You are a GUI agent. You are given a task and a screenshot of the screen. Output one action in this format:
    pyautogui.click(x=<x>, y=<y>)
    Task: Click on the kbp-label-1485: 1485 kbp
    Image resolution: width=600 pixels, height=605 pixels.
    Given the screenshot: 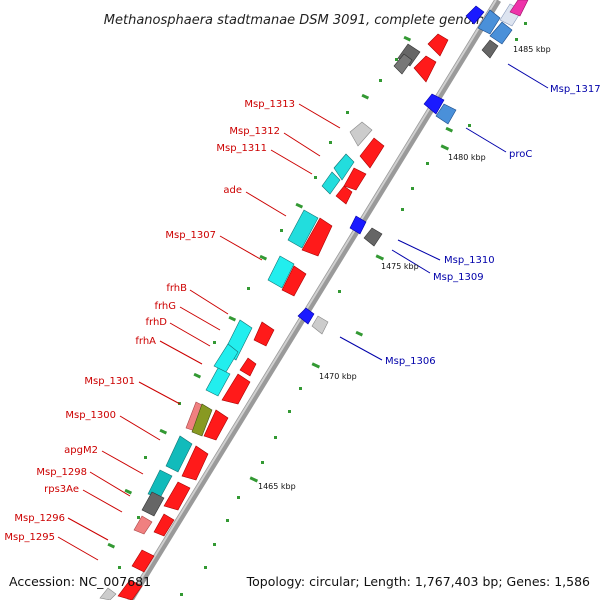 What is the action you would take?
    pyautogui.click(x=532, y=49)
    